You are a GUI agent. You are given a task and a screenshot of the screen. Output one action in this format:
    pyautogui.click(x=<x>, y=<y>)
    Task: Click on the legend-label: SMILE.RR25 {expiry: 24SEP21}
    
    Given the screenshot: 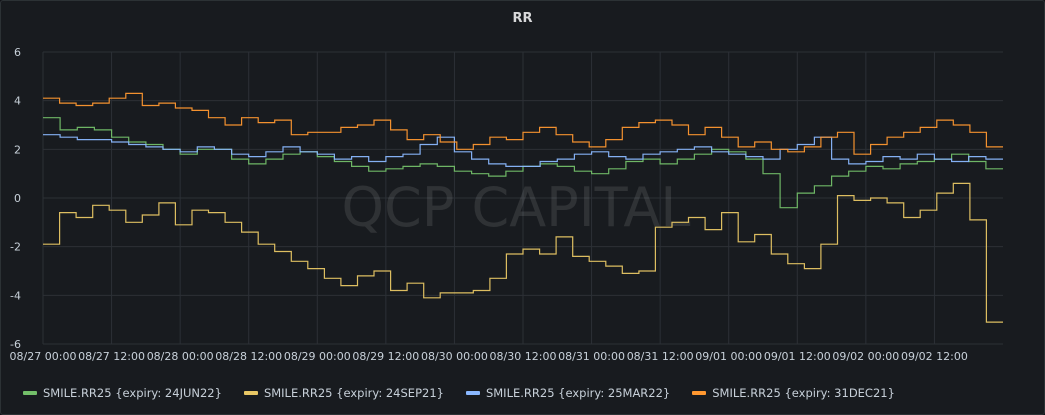 What is the action you would take?
    pyautogui.click(x=353, y=393)
    